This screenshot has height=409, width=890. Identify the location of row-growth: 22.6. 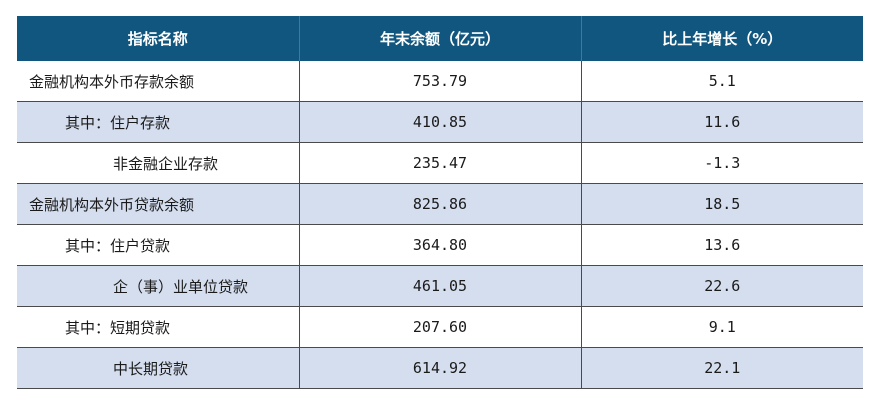
(722, 286).